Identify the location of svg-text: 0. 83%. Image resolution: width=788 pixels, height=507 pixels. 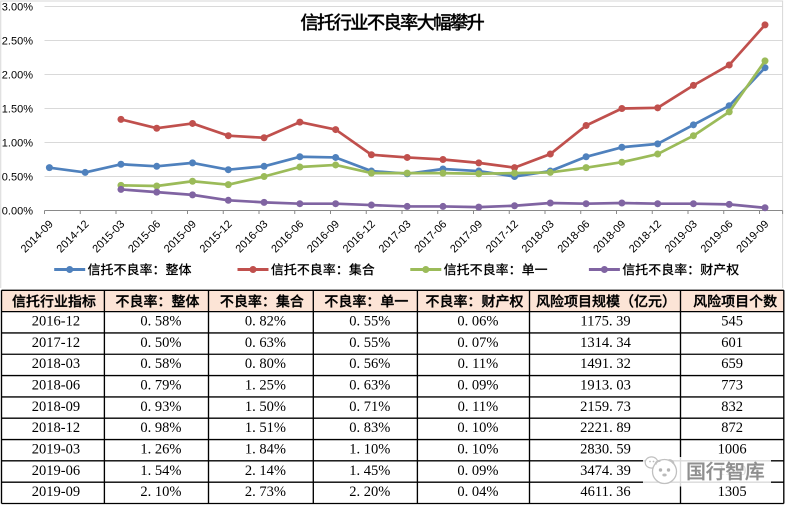
(369, 428).